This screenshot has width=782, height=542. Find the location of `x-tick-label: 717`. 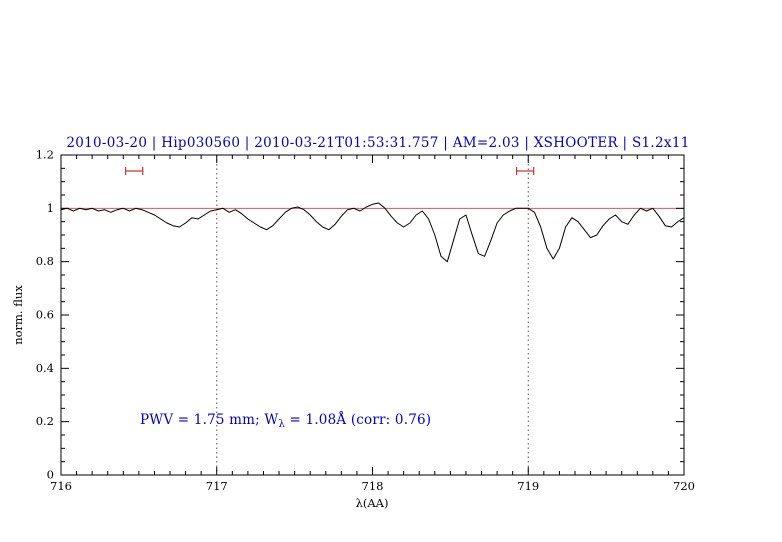

x-tick-label: 717 is located at coordinates (217, 486).